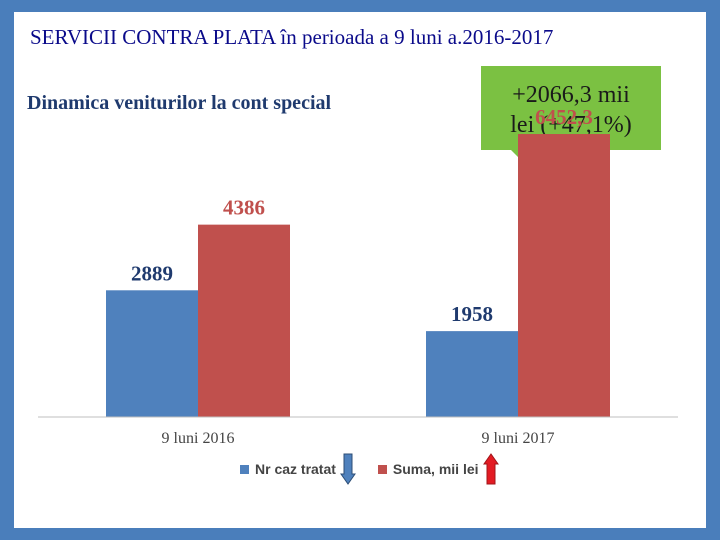  I want to click on callout-line-1: +2066,3 mii, so click(571, 95).